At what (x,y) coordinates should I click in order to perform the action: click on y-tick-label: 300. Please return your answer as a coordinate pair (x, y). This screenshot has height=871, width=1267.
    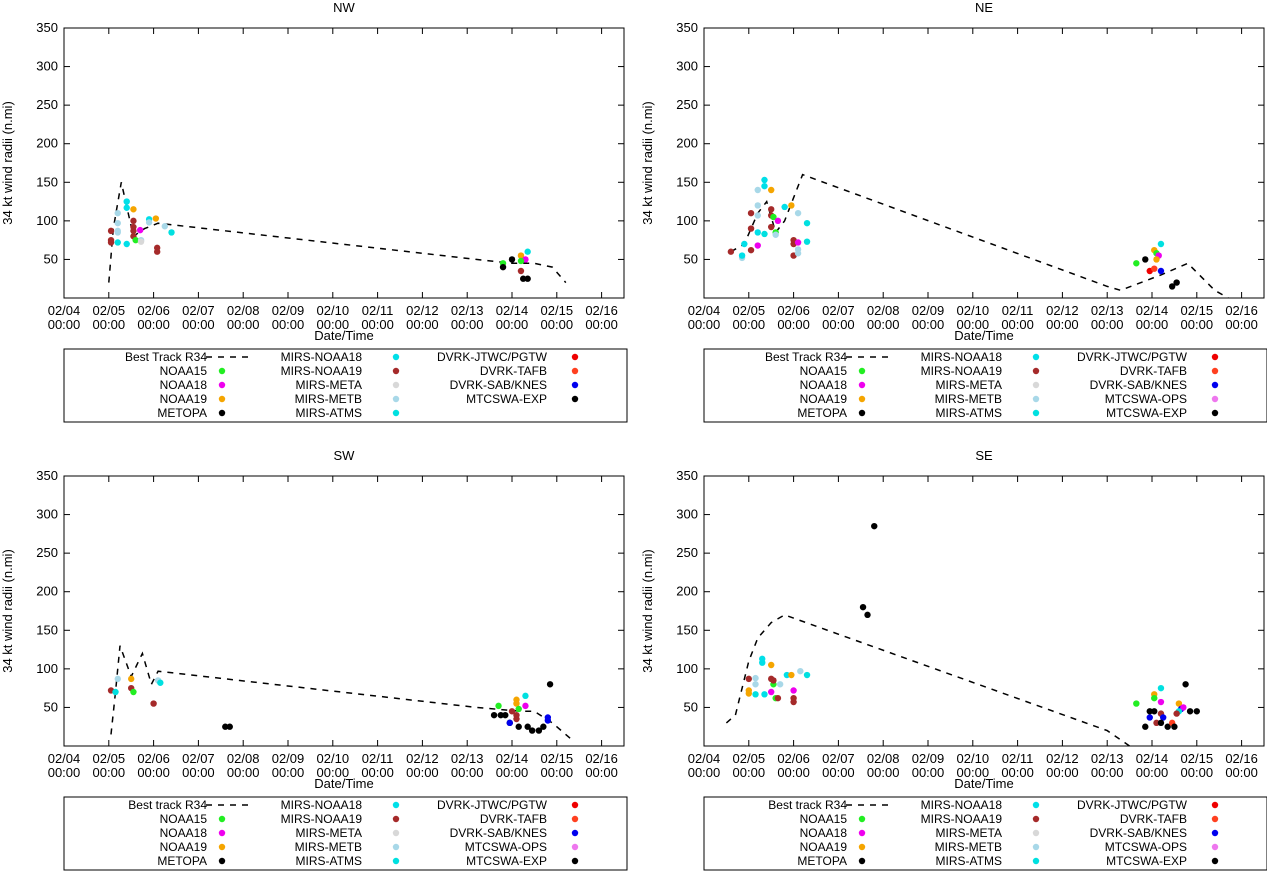
    Looking at the image, I should click on (687, 514).